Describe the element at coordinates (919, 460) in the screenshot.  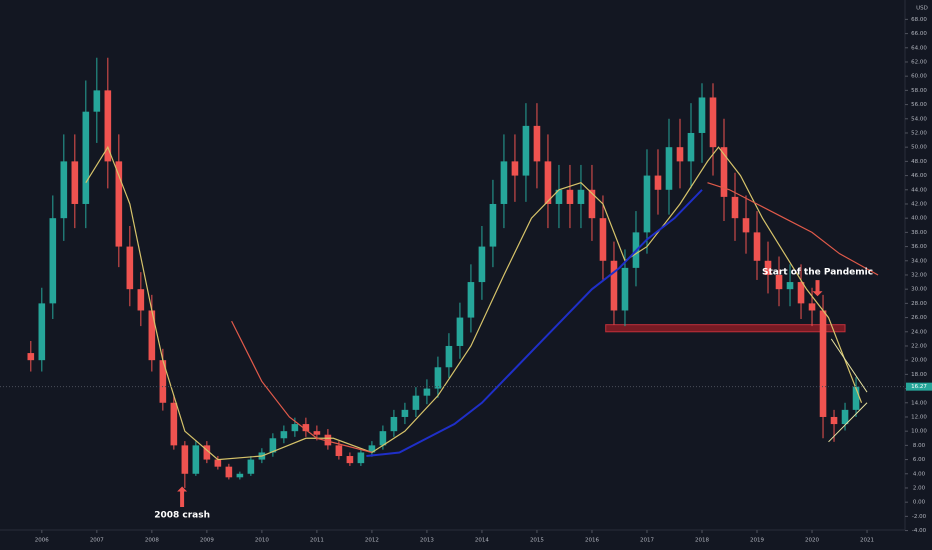
I see `y-tick-label: 6.00` at that location.